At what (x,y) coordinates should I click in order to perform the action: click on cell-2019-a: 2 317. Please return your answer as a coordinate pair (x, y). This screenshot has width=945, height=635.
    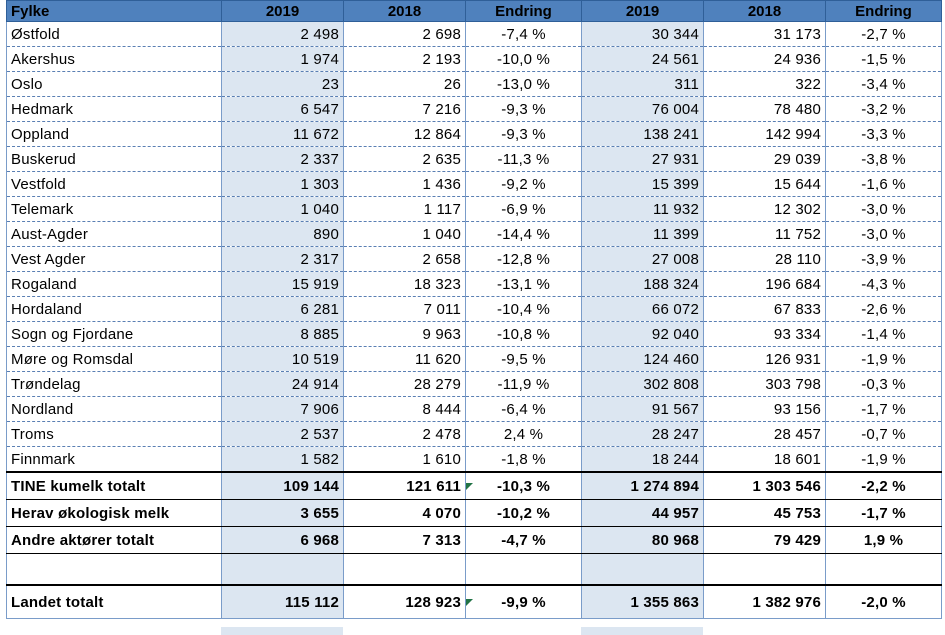
    Looking at the image, I should click on (282, 259).